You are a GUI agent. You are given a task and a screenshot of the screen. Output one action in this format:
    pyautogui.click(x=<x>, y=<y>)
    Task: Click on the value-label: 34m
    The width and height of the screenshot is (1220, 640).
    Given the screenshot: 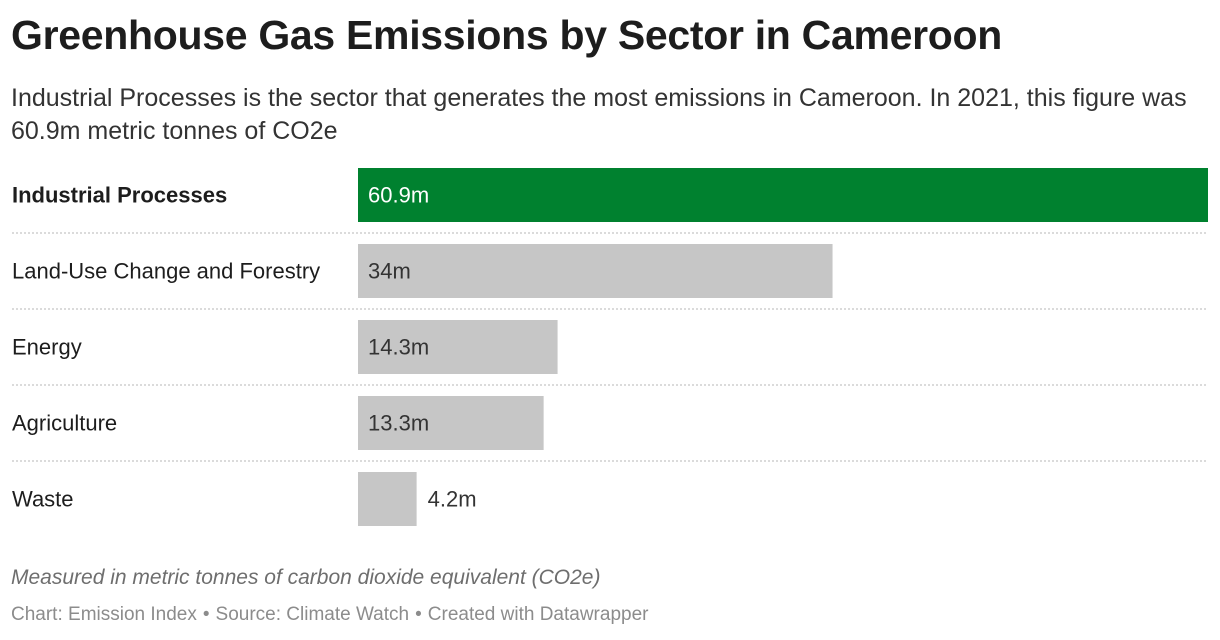 What is the action you would take?
    pyautogui.click(x=389, y=271)
    